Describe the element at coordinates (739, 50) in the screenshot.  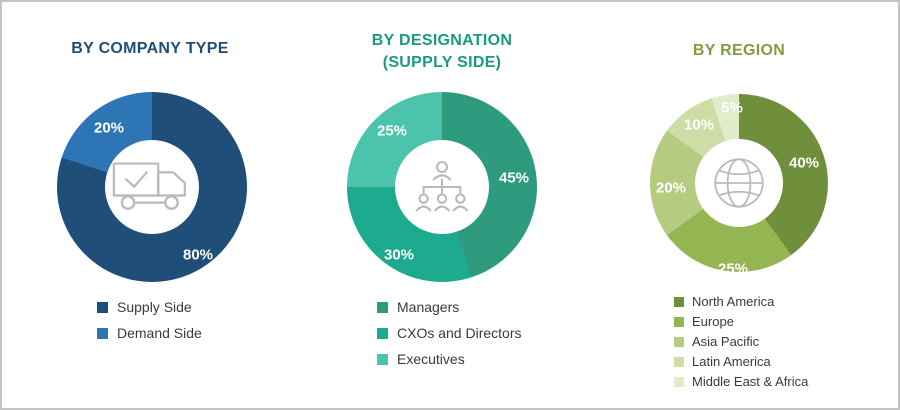
I see `chart-title-region: BY REGION` at that location.